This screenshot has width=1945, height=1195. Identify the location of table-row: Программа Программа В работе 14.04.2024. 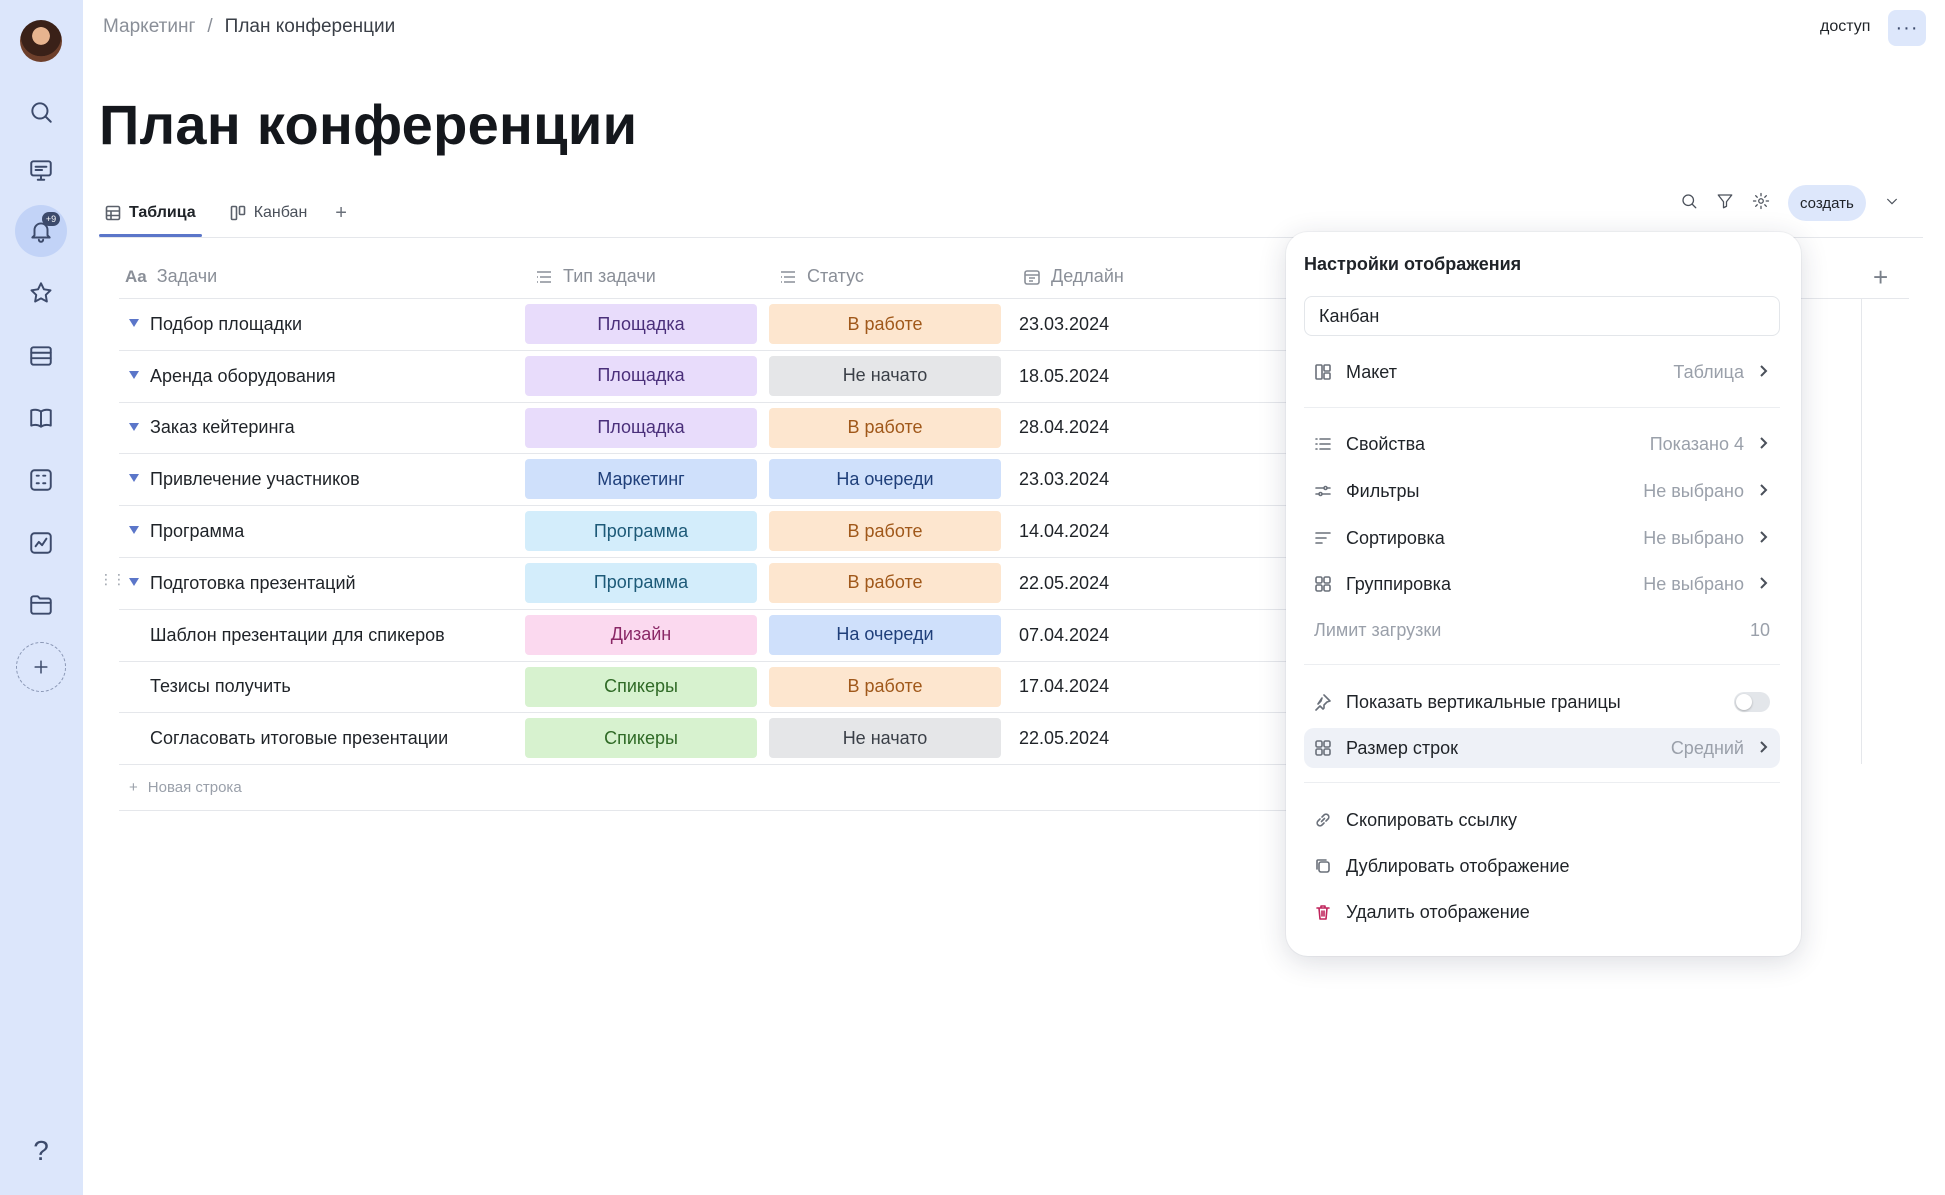
(714, 532).